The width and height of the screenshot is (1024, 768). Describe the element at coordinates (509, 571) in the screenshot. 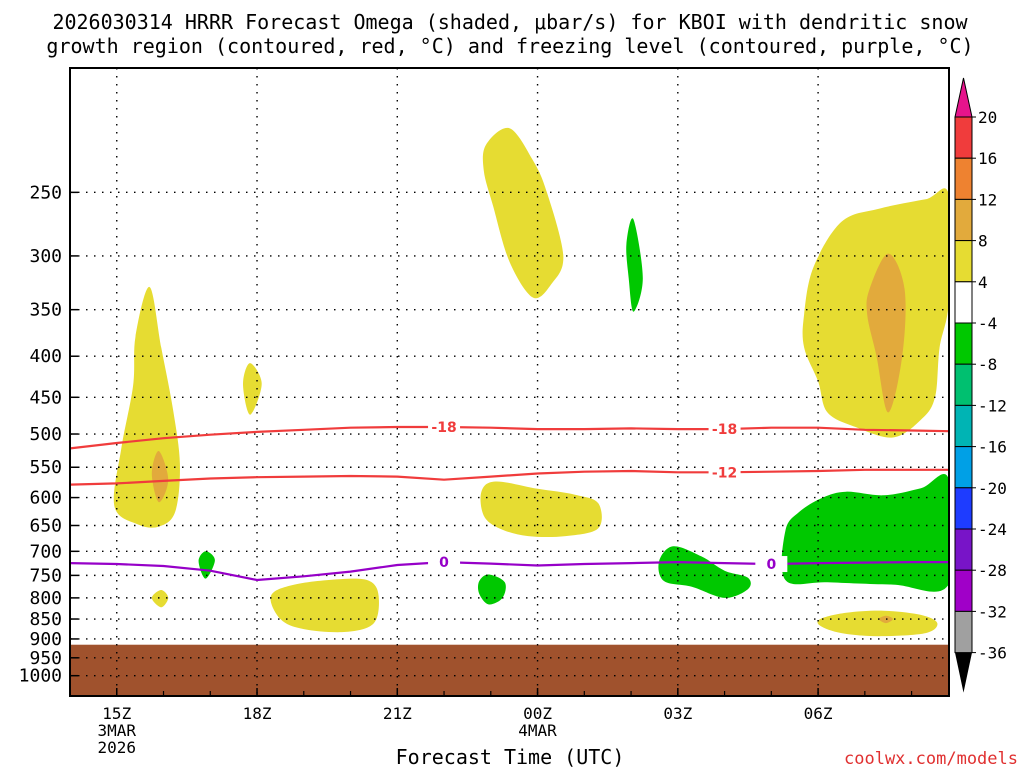

I see `freezing-level-contour` at that location.